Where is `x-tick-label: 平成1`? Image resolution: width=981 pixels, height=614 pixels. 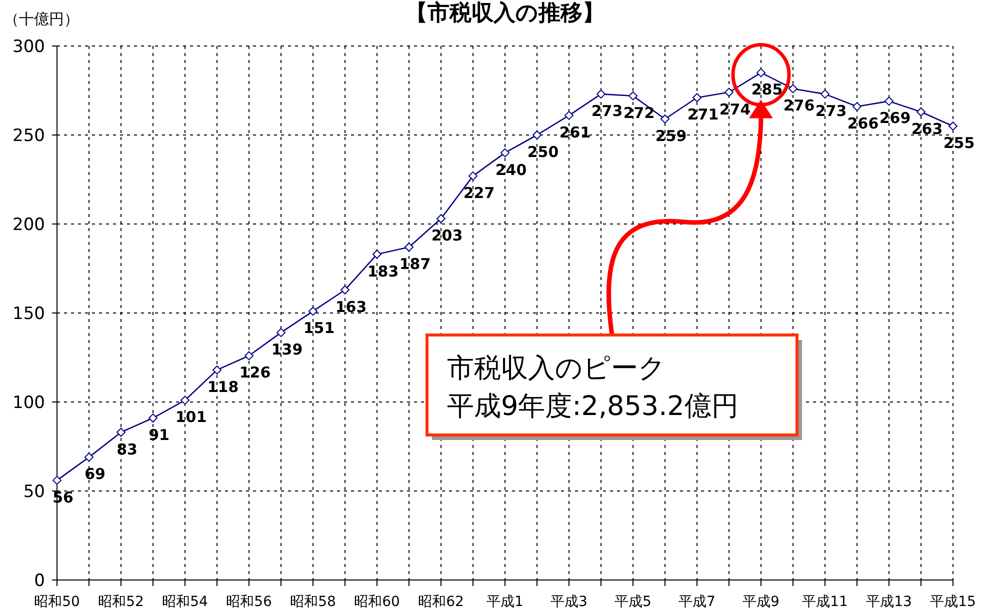 x-tick-label: 平成1 is located at coordinates (505, 602).